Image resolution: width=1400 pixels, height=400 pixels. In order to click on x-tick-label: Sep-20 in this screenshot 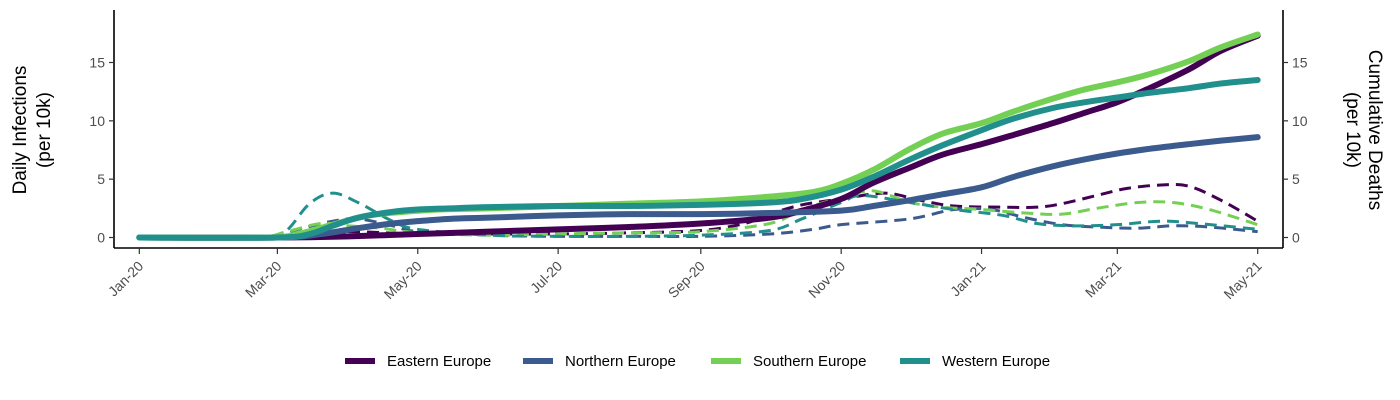, I will do `click(686, 279)`.